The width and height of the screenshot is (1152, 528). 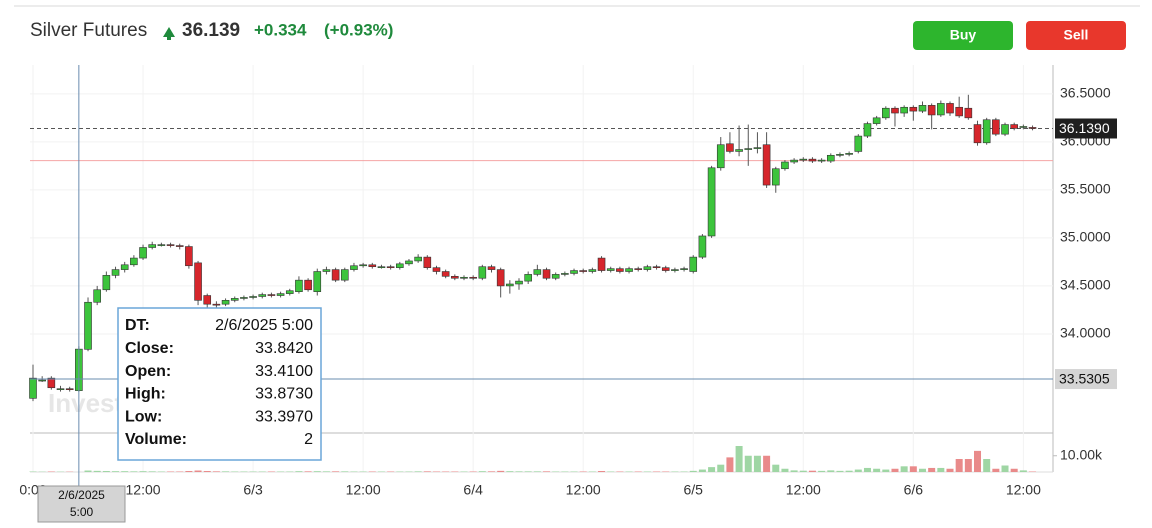 What do you see at coordinates (1086, 128) in the screenshot?
I see `last-price-tag` at bounding box center [1086, 128].